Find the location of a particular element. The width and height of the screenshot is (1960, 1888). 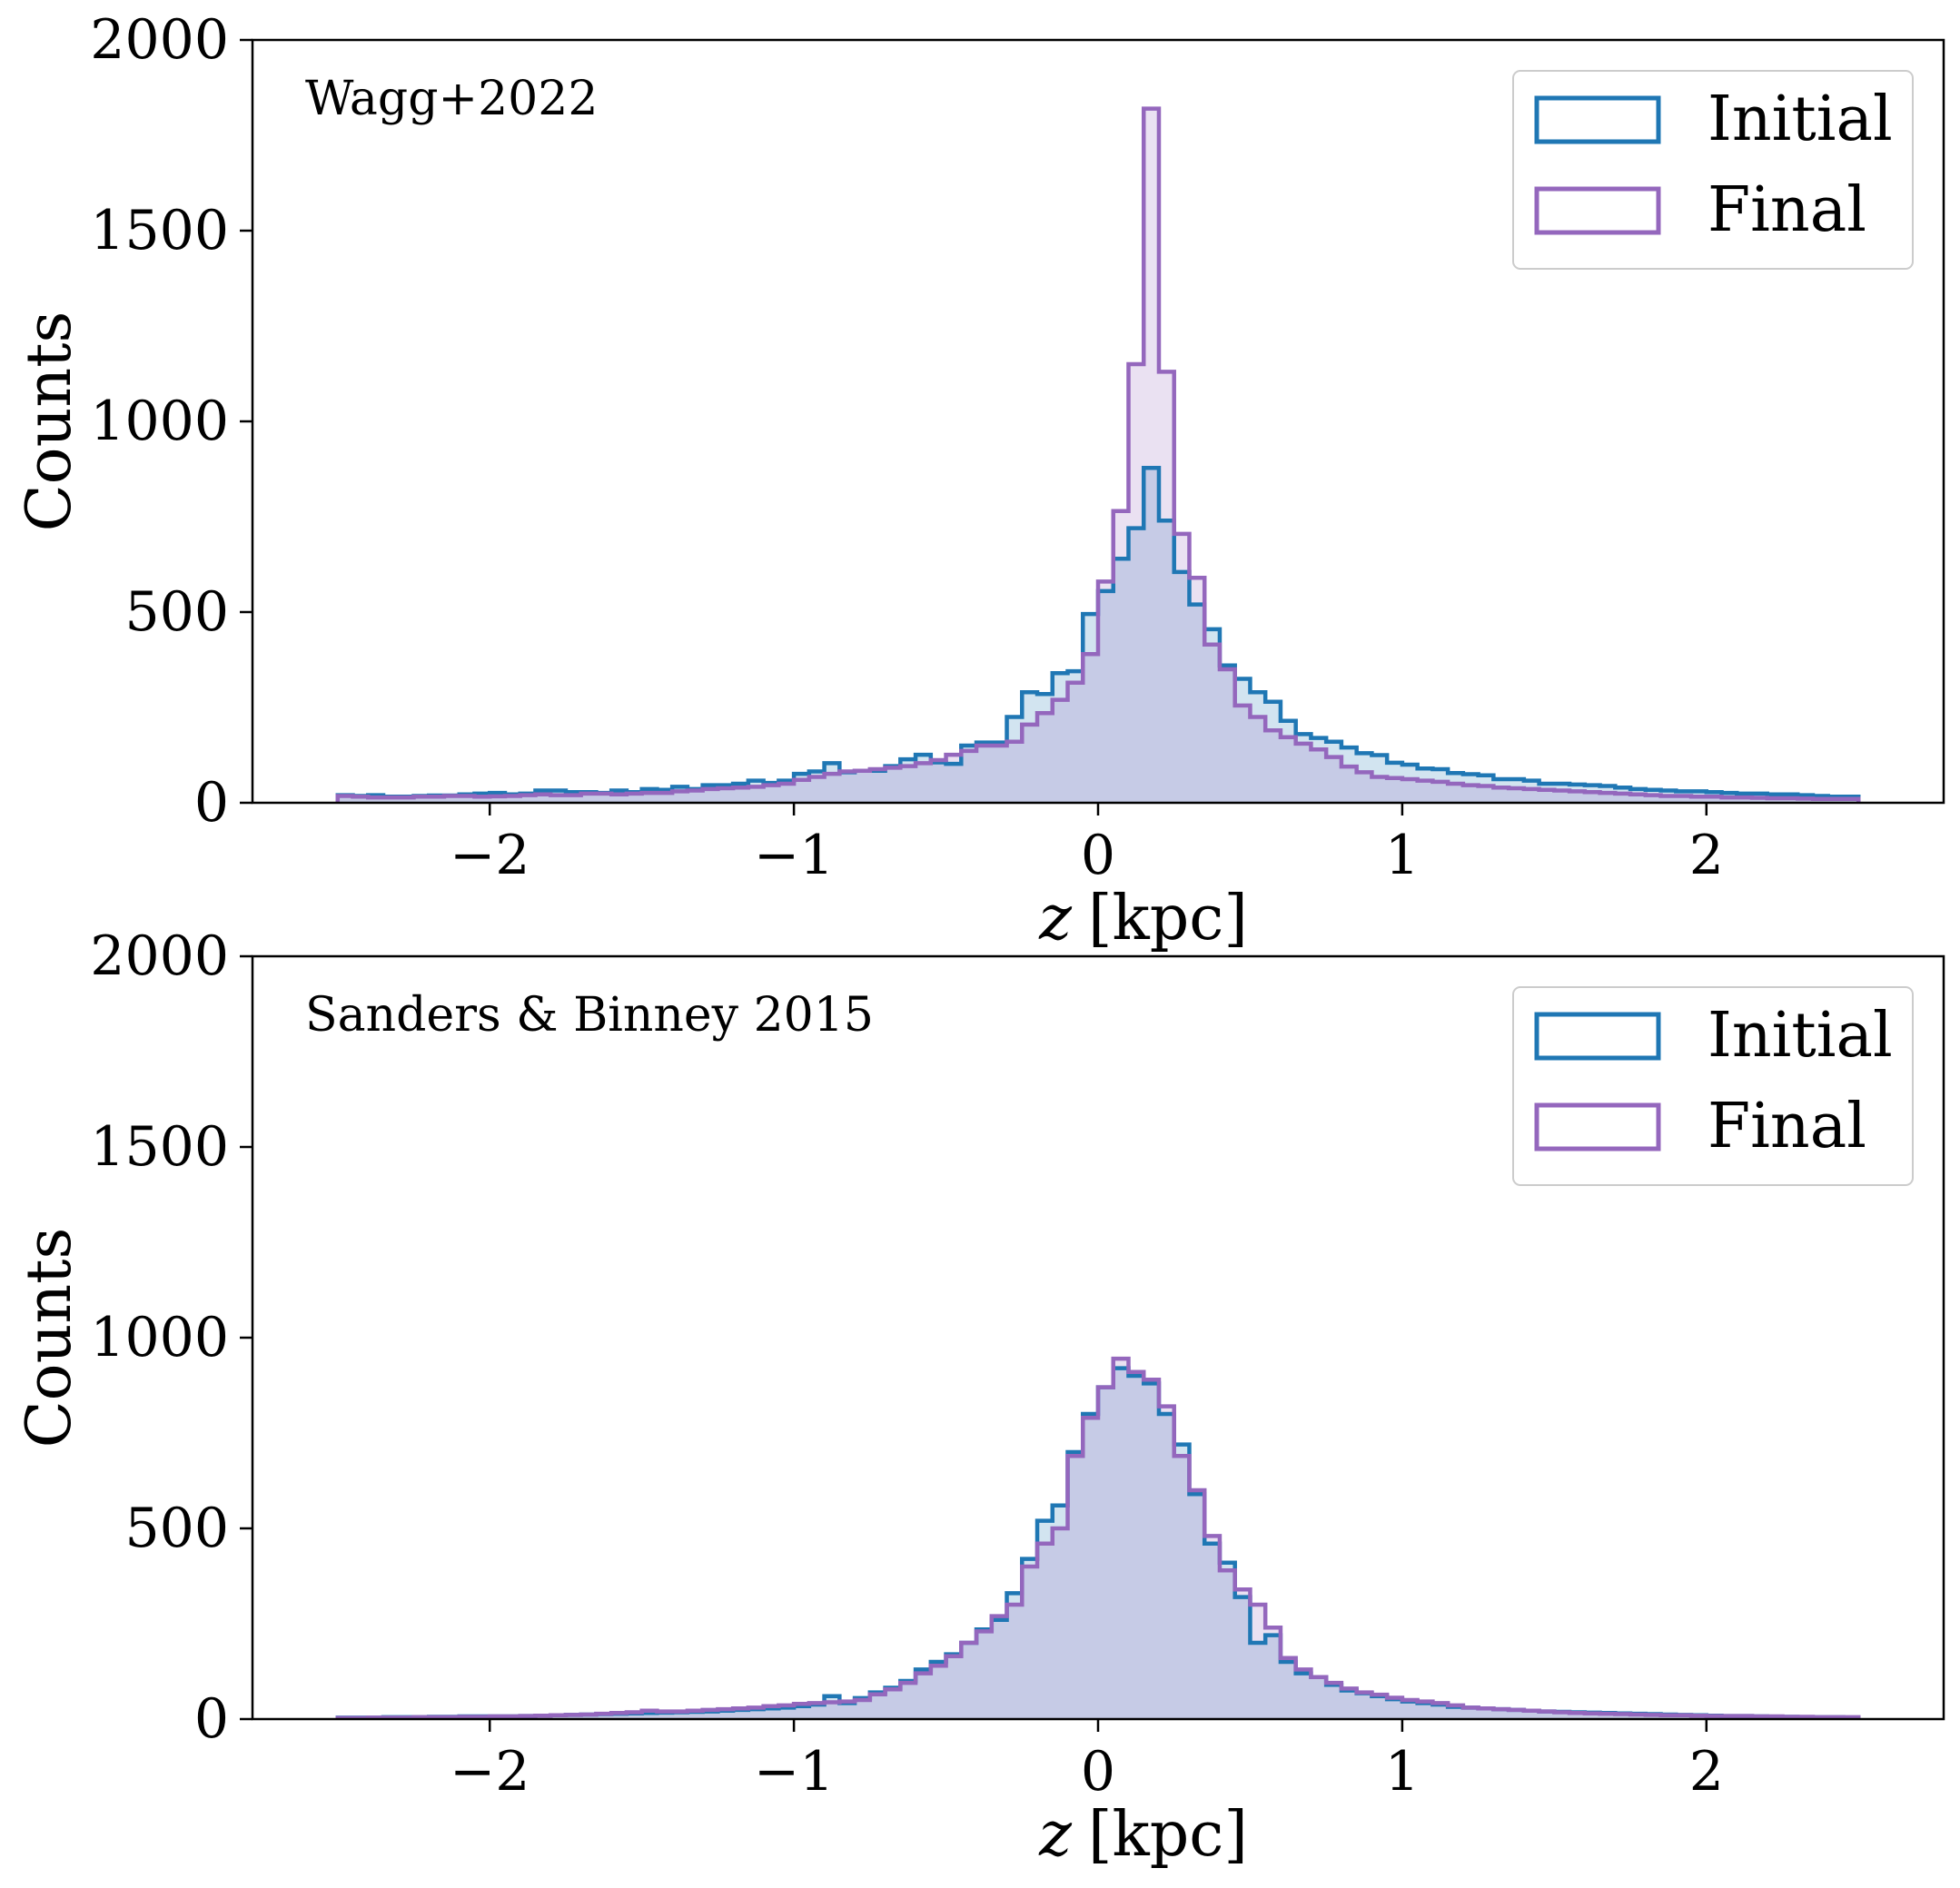

histogram-fill-initial is located at coordinates (1098, 1543).